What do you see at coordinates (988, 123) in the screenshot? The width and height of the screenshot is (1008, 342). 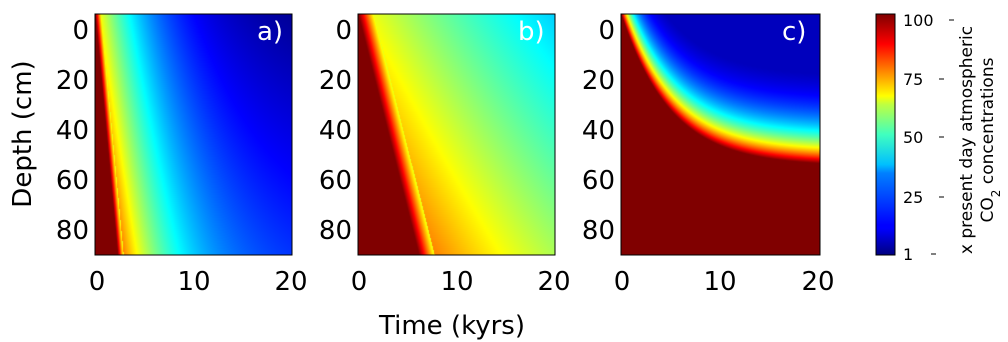 I see `colorbar-label-rest: concentrations` at bounding box center [988, 123].